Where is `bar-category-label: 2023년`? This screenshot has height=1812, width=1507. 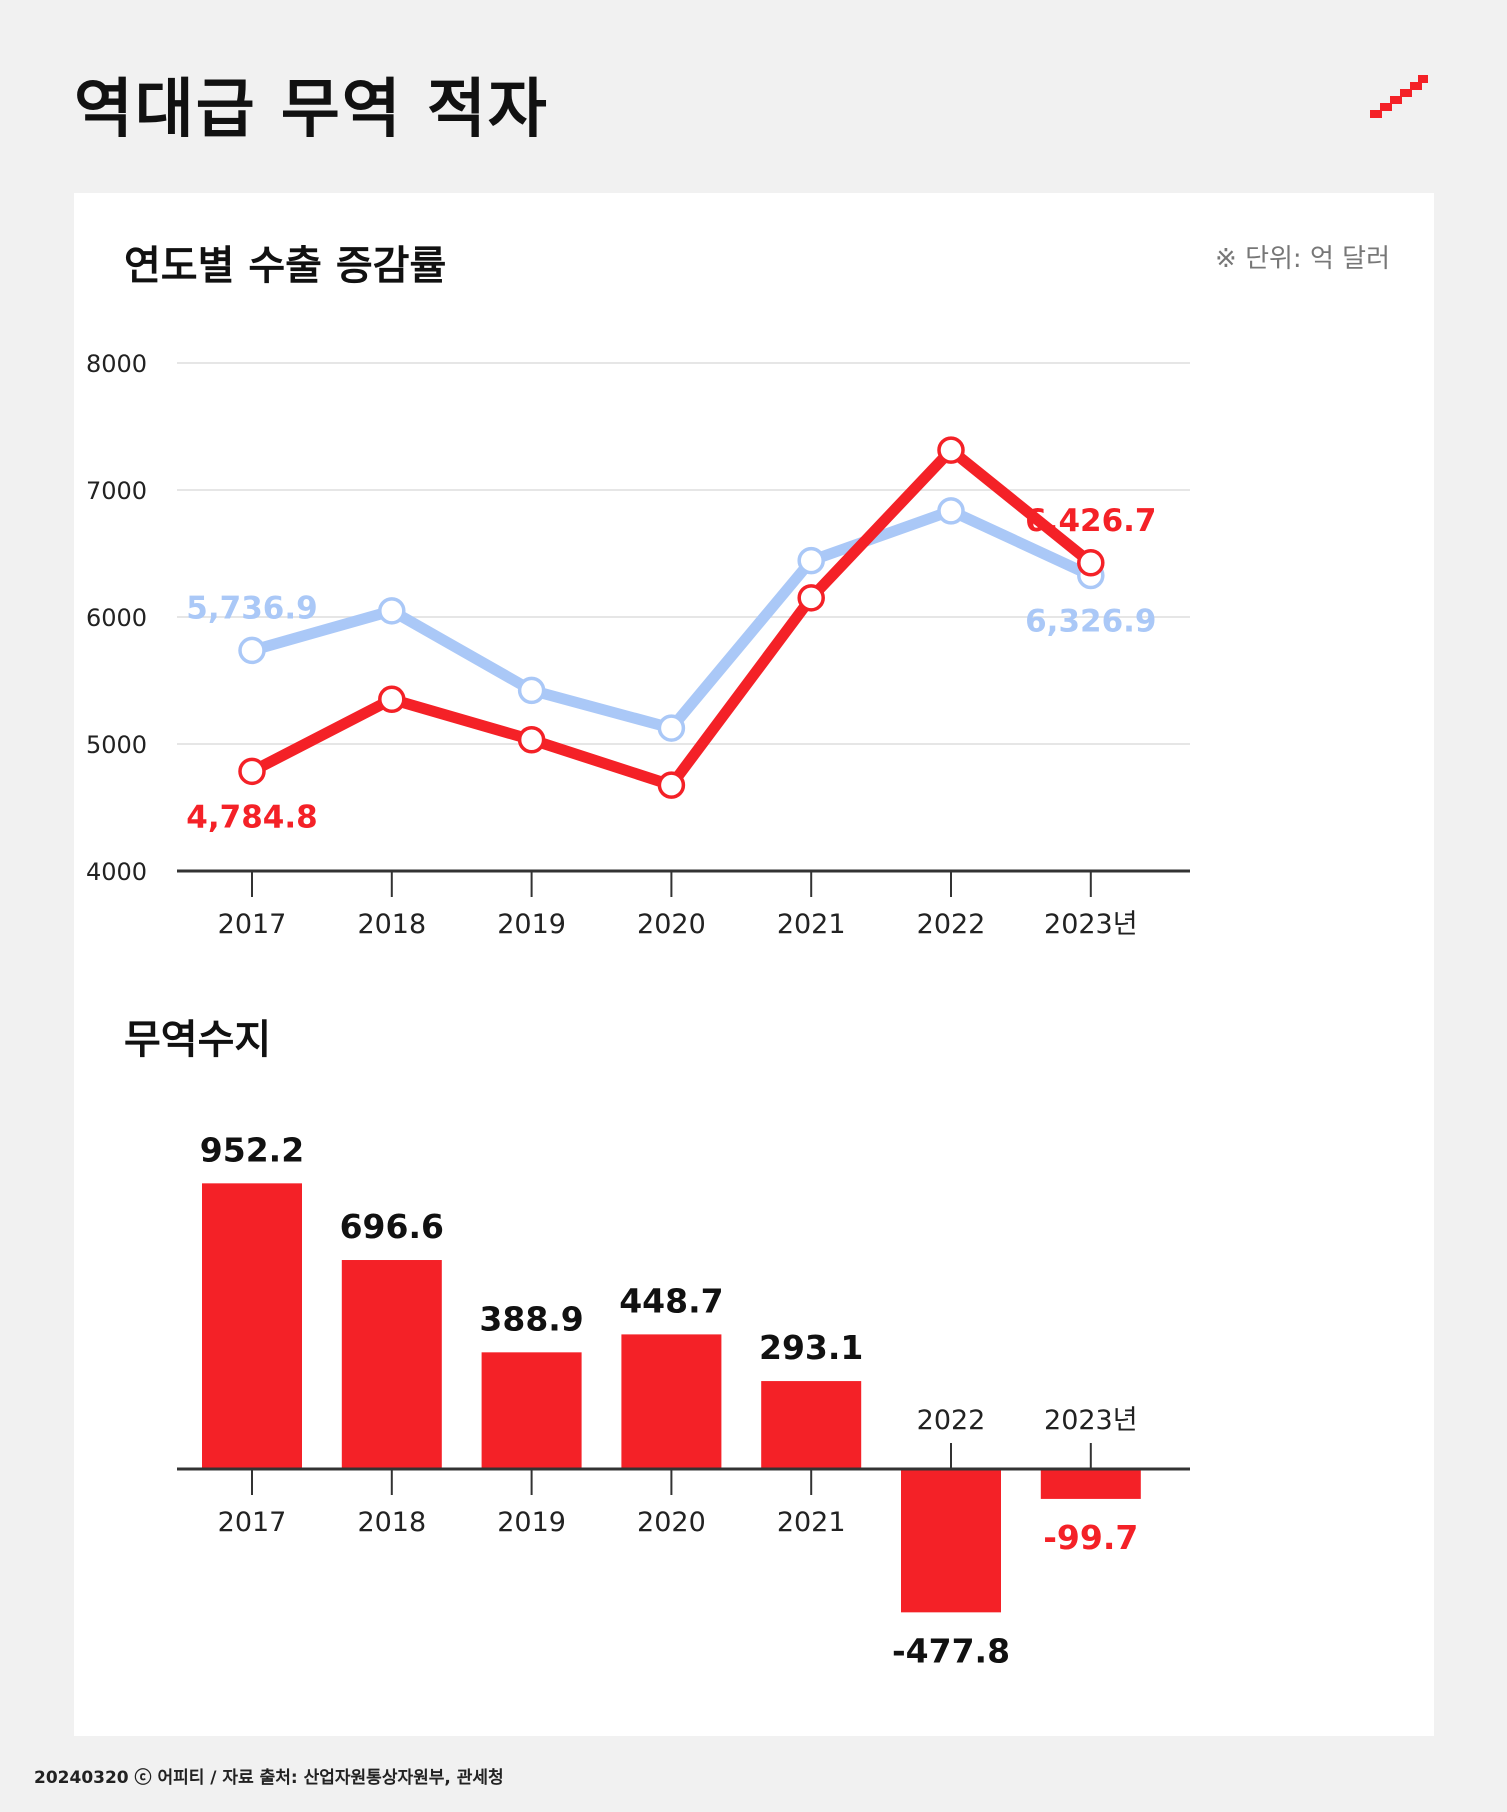
bar-category-label: 2023년 is located at coordinates (1091, 1420).